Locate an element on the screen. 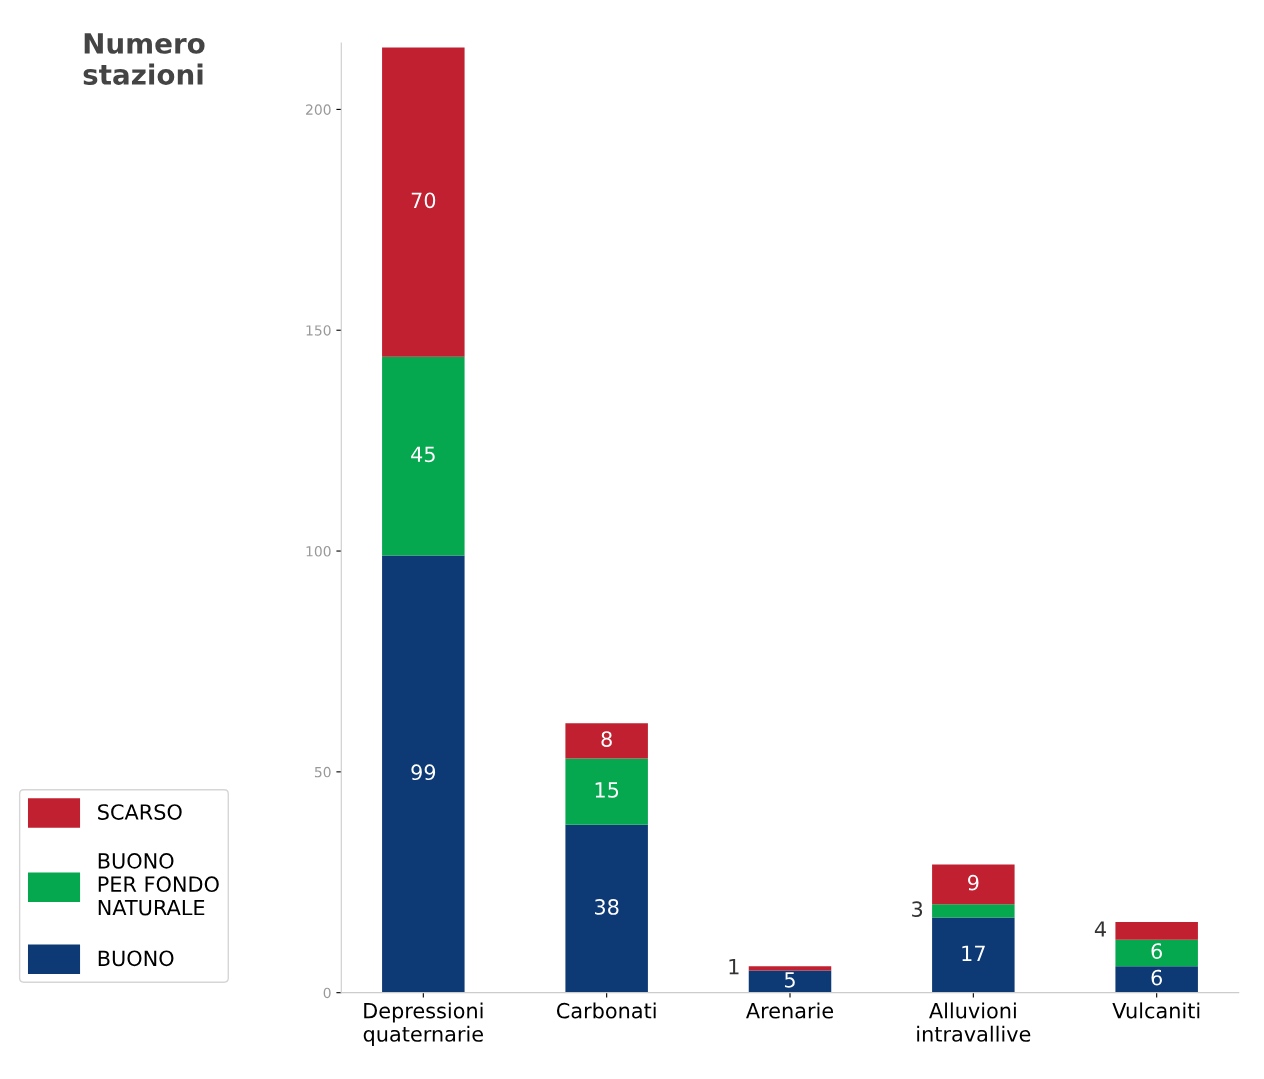  y-tick-label: 200 is located at coordinates (318, 109).